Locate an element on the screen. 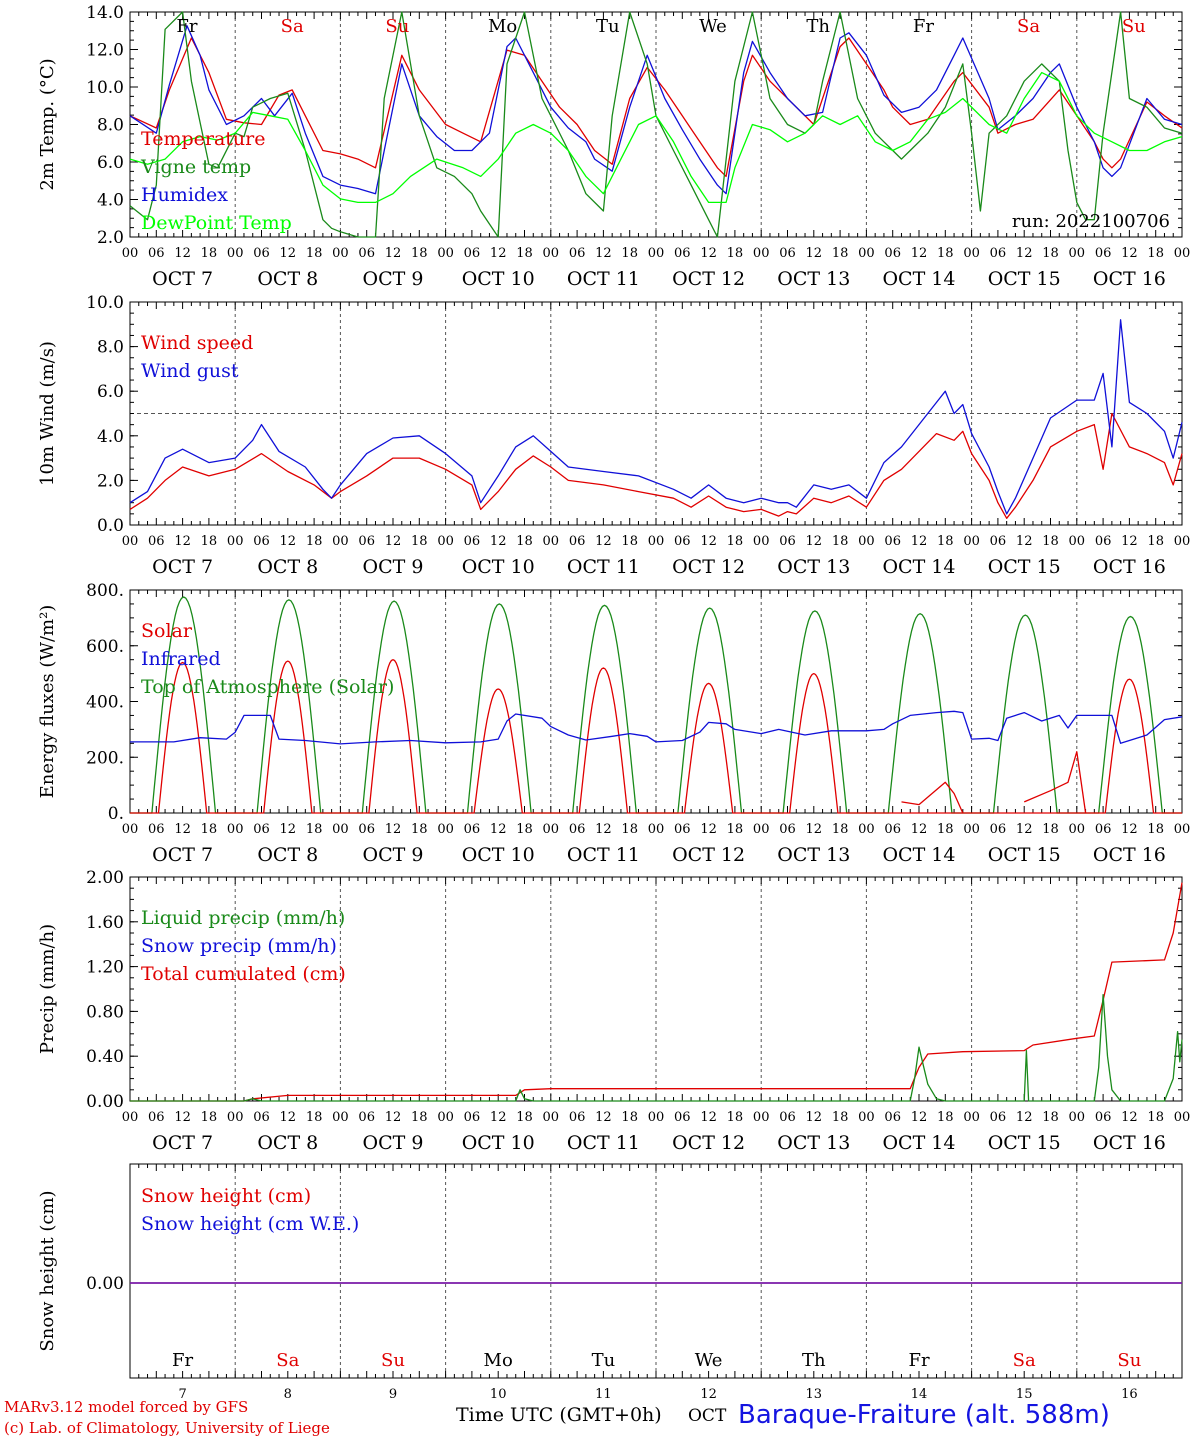  date-label: OCT 13 is located at coordinates (813, 567).